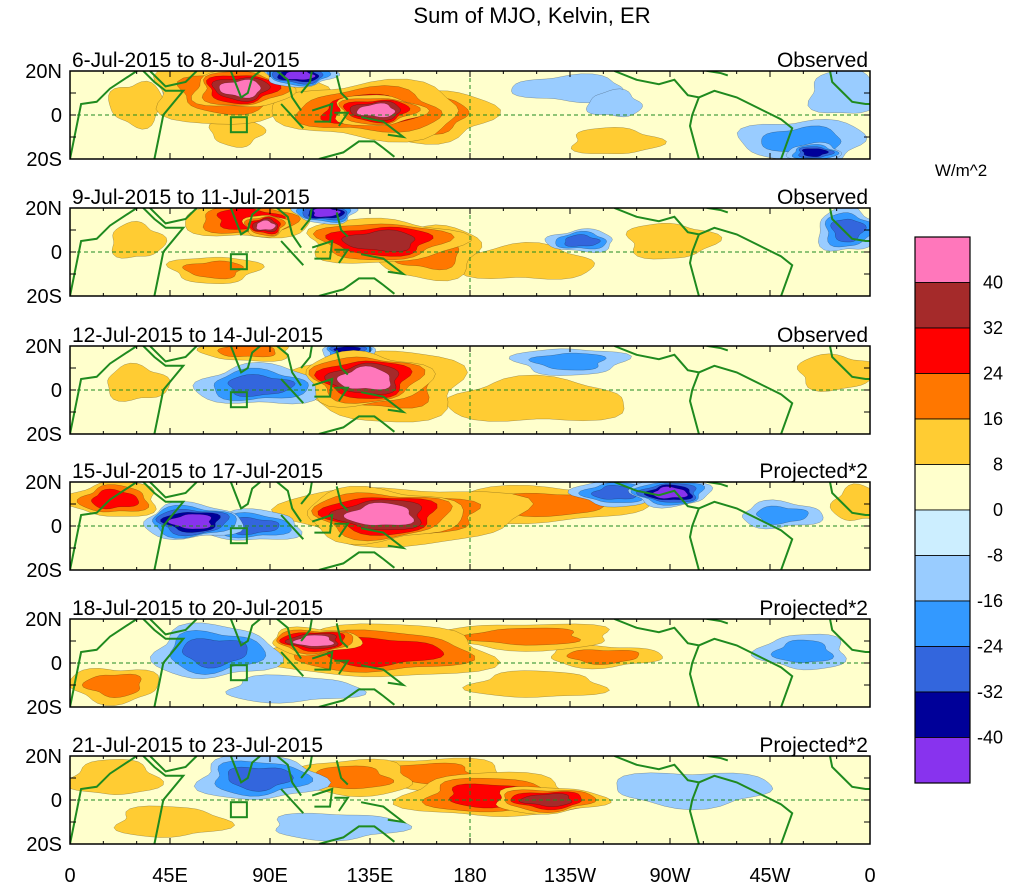 The width and height of the screenshot is (1021, 889). Describe the element at coordinates (995, 556) in the screenshot. I see `colorbar-label: -8` at that location.